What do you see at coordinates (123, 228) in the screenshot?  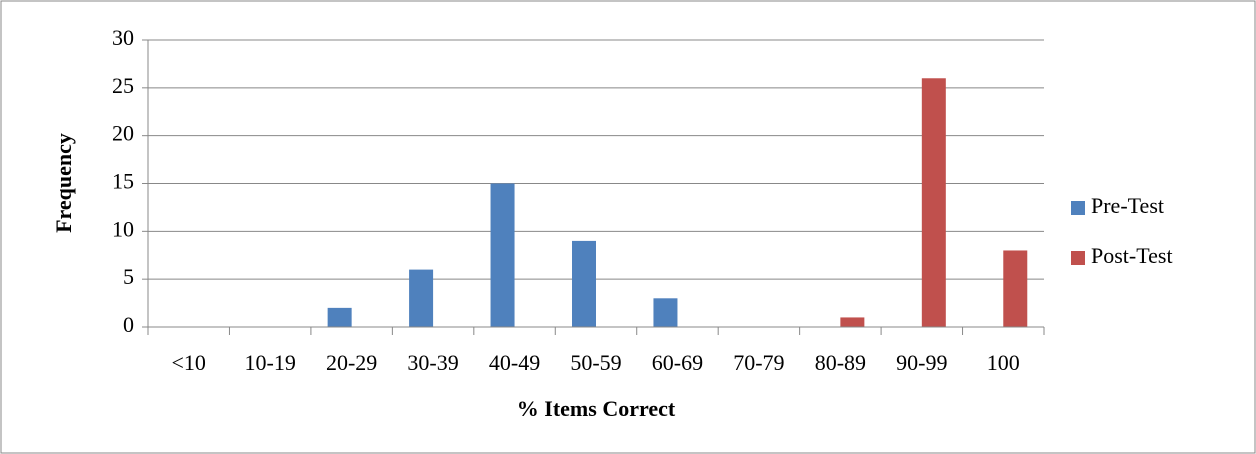 I see `y-tick-label: 10` at bounding box center [123, 228].